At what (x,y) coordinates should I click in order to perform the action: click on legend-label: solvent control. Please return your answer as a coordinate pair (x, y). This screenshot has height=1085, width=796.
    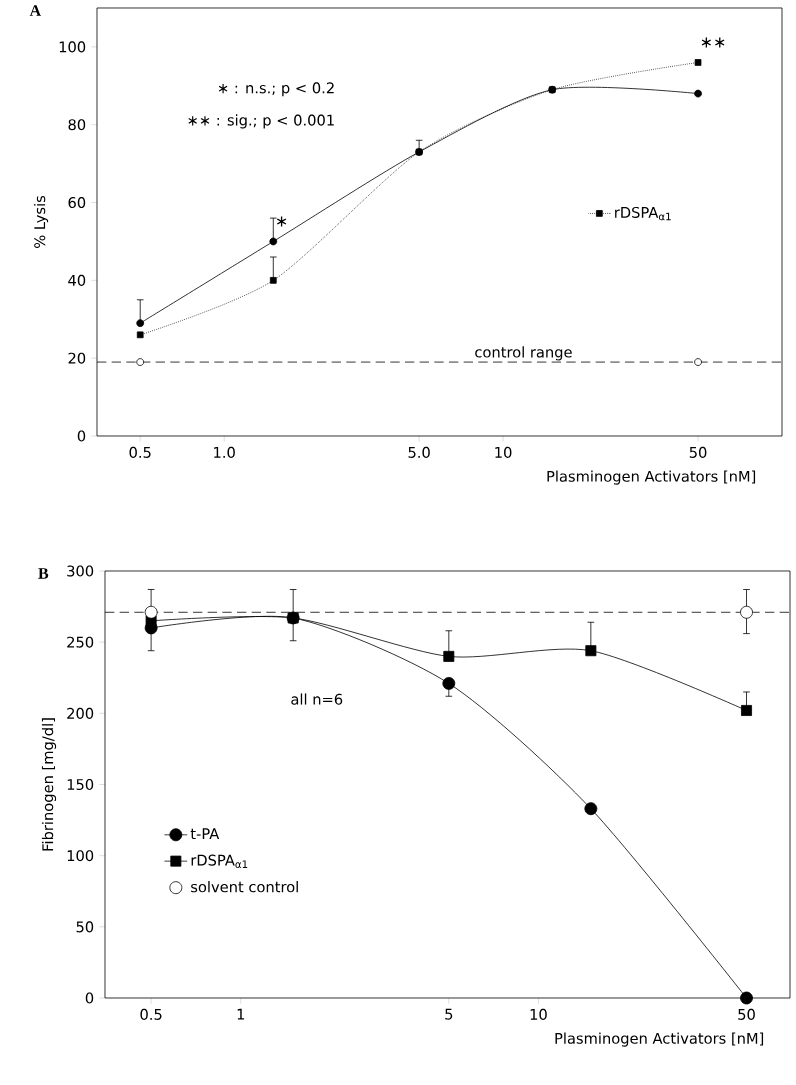
    Looking at the image, I should click on (244, 887).